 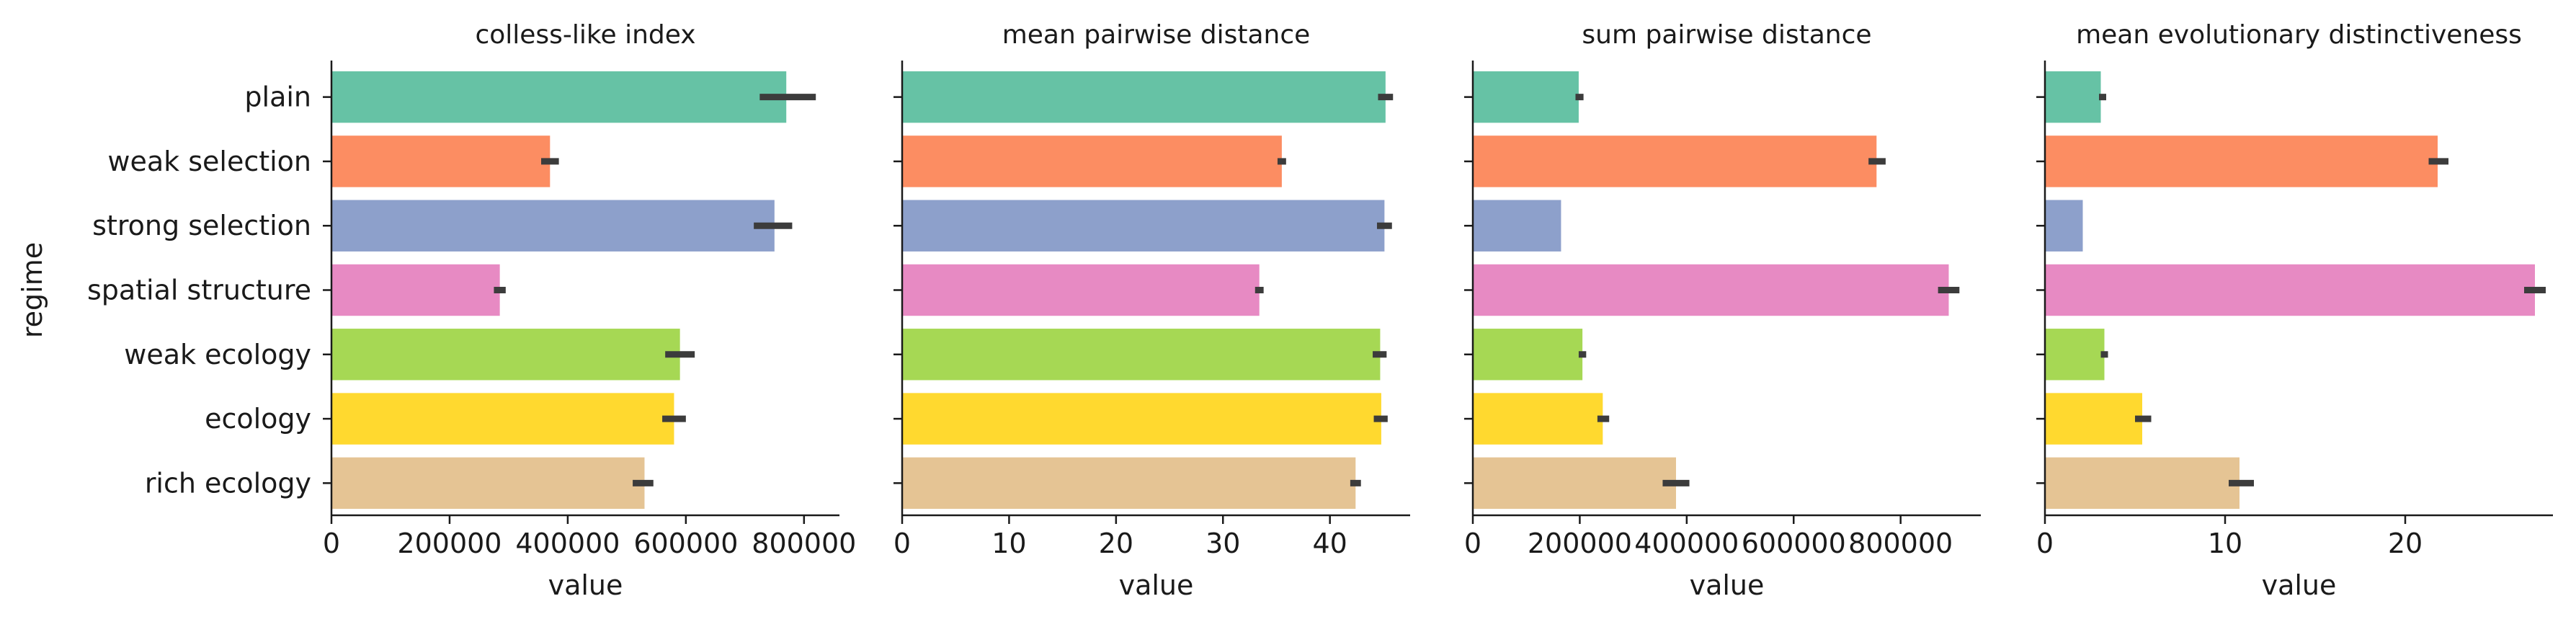 I want to click on y-tick-label: strong selection, so click(x=201, y=225).